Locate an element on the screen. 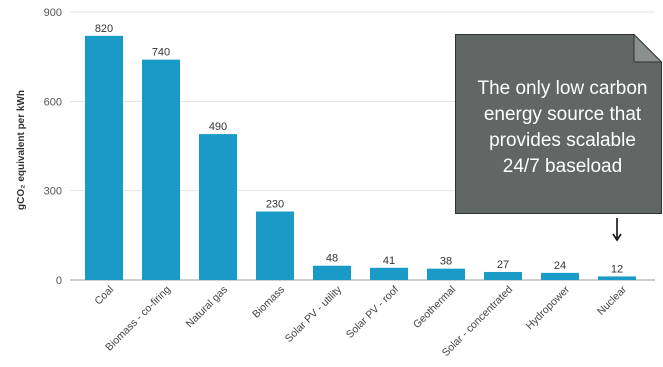  category-label: Biomass is located at coordinates (268, 302).